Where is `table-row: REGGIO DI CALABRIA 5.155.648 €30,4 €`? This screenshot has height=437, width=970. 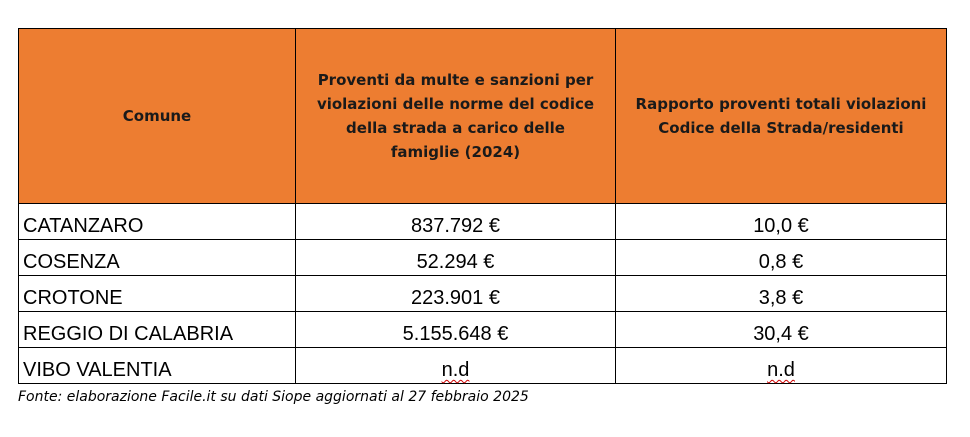 table-row: REGGIO DI CALABRIA 5.155.648 €30,4 € is located at coordinates (482, 329).